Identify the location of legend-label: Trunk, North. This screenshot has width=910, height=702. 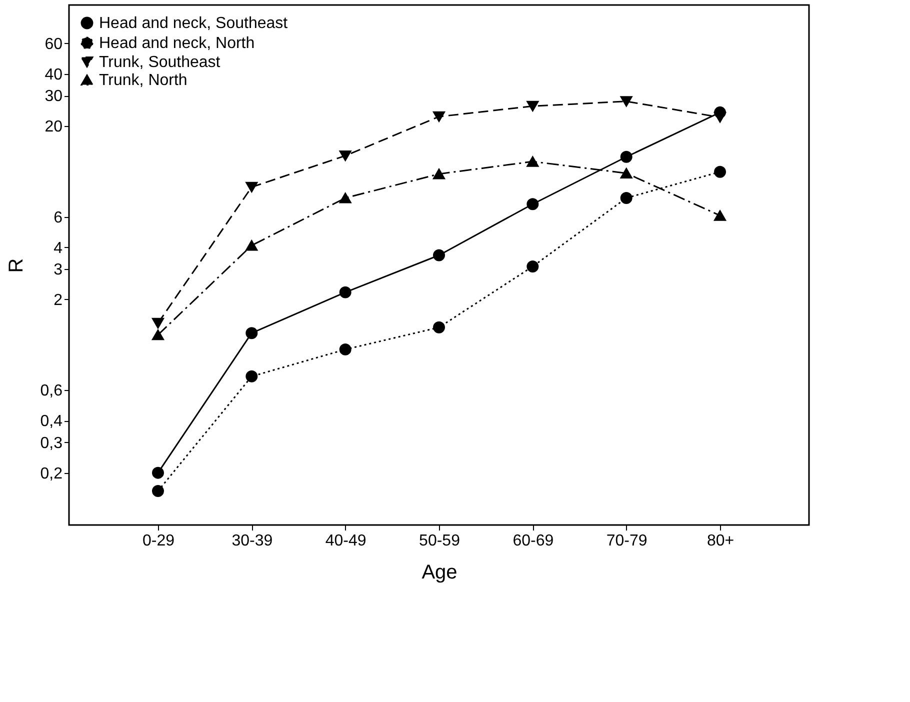
(143, 80).